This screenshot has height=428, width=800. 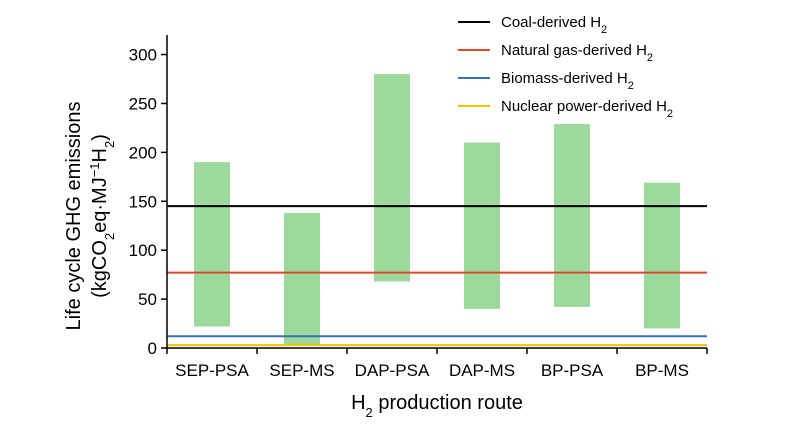 What do you see at coordinates (212, 244) in the screenshot?
I see `range-bar-sep-psa` at bounding box center [212, 244].